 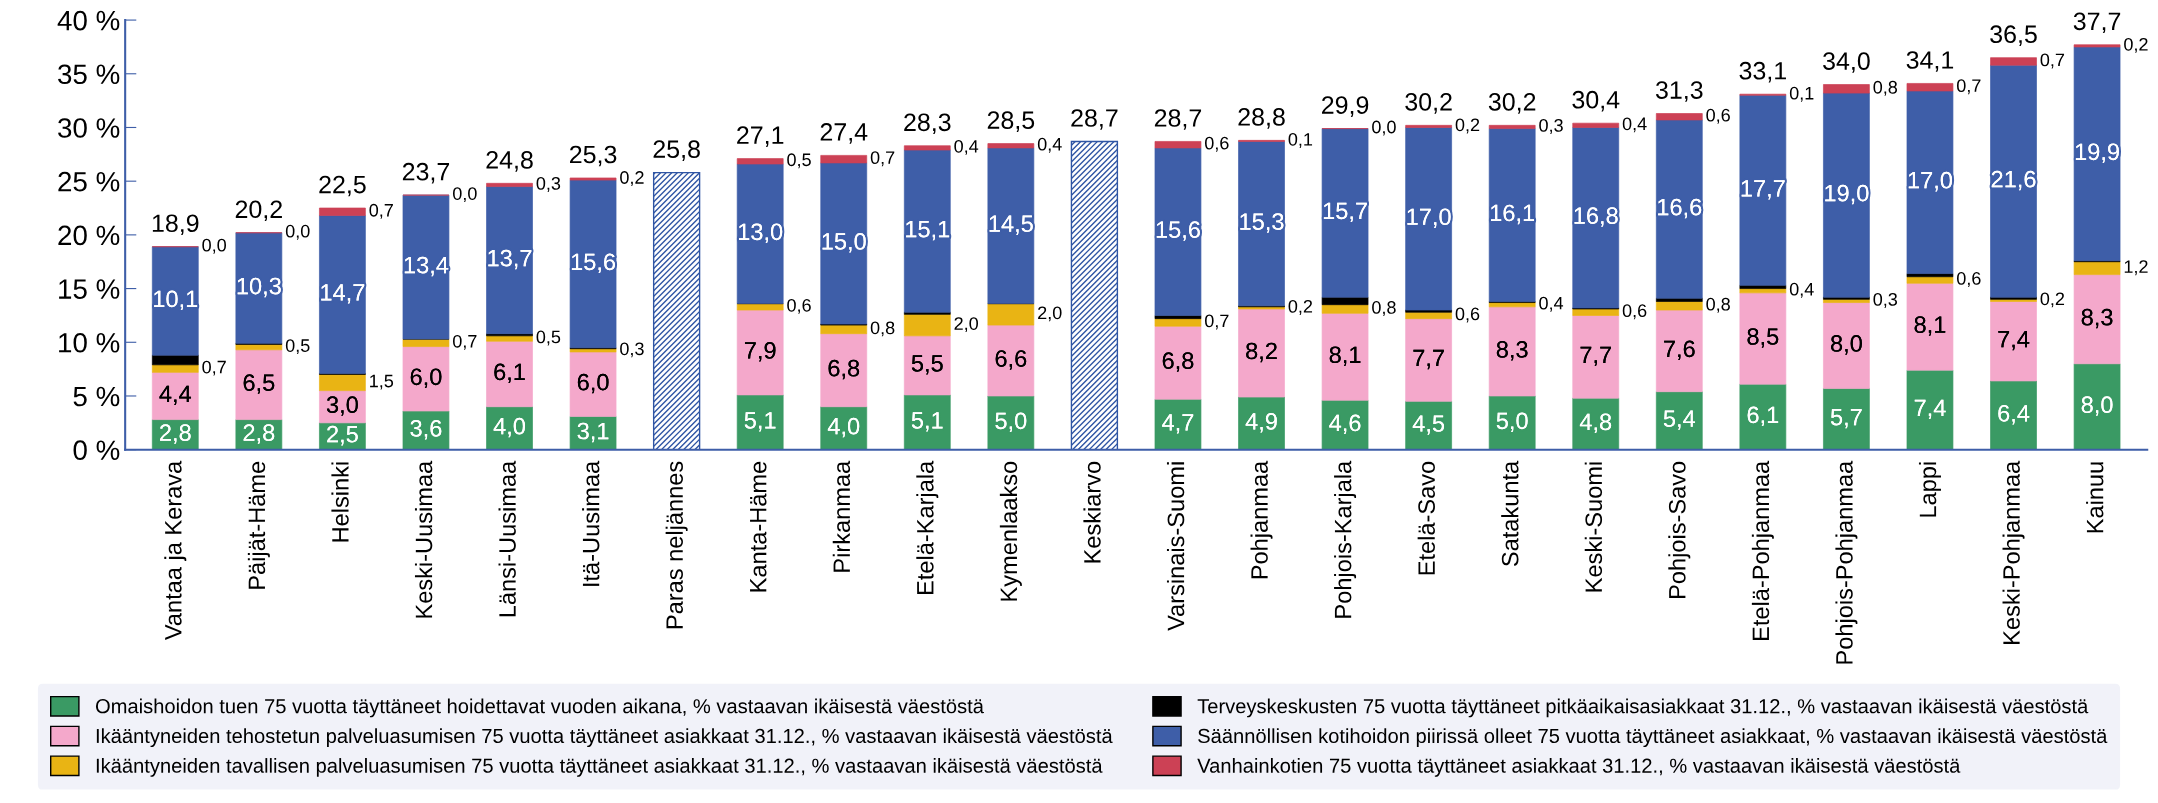 I want to click on total-label: 18,9, so click(x=175, y=225).